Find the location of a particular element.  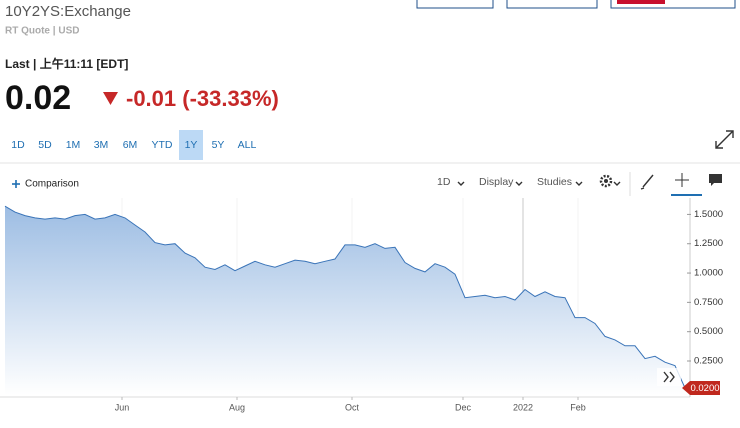

comment-icon is located at coordinates (715, 180).